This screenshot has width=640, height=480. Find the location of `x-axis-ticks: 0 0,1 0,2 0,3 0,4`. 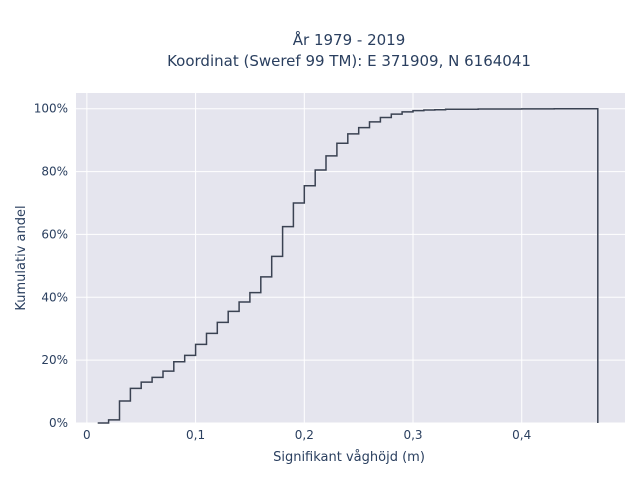

x-axis-ticks: 0 0,1 0,2 0,3 0,4 is located at coordinates (307, 435).